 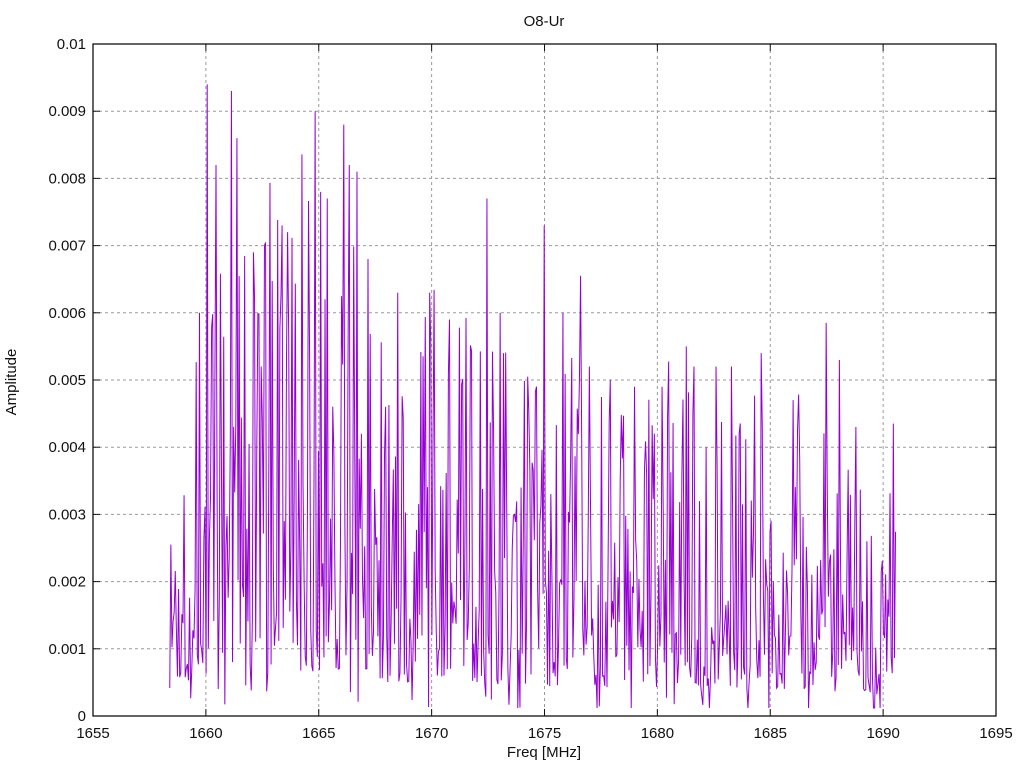 What do you see at coordinates (205, 733) in the screenshot?
I see `x-tick-label: 1660` at bounding box center [205, 733].